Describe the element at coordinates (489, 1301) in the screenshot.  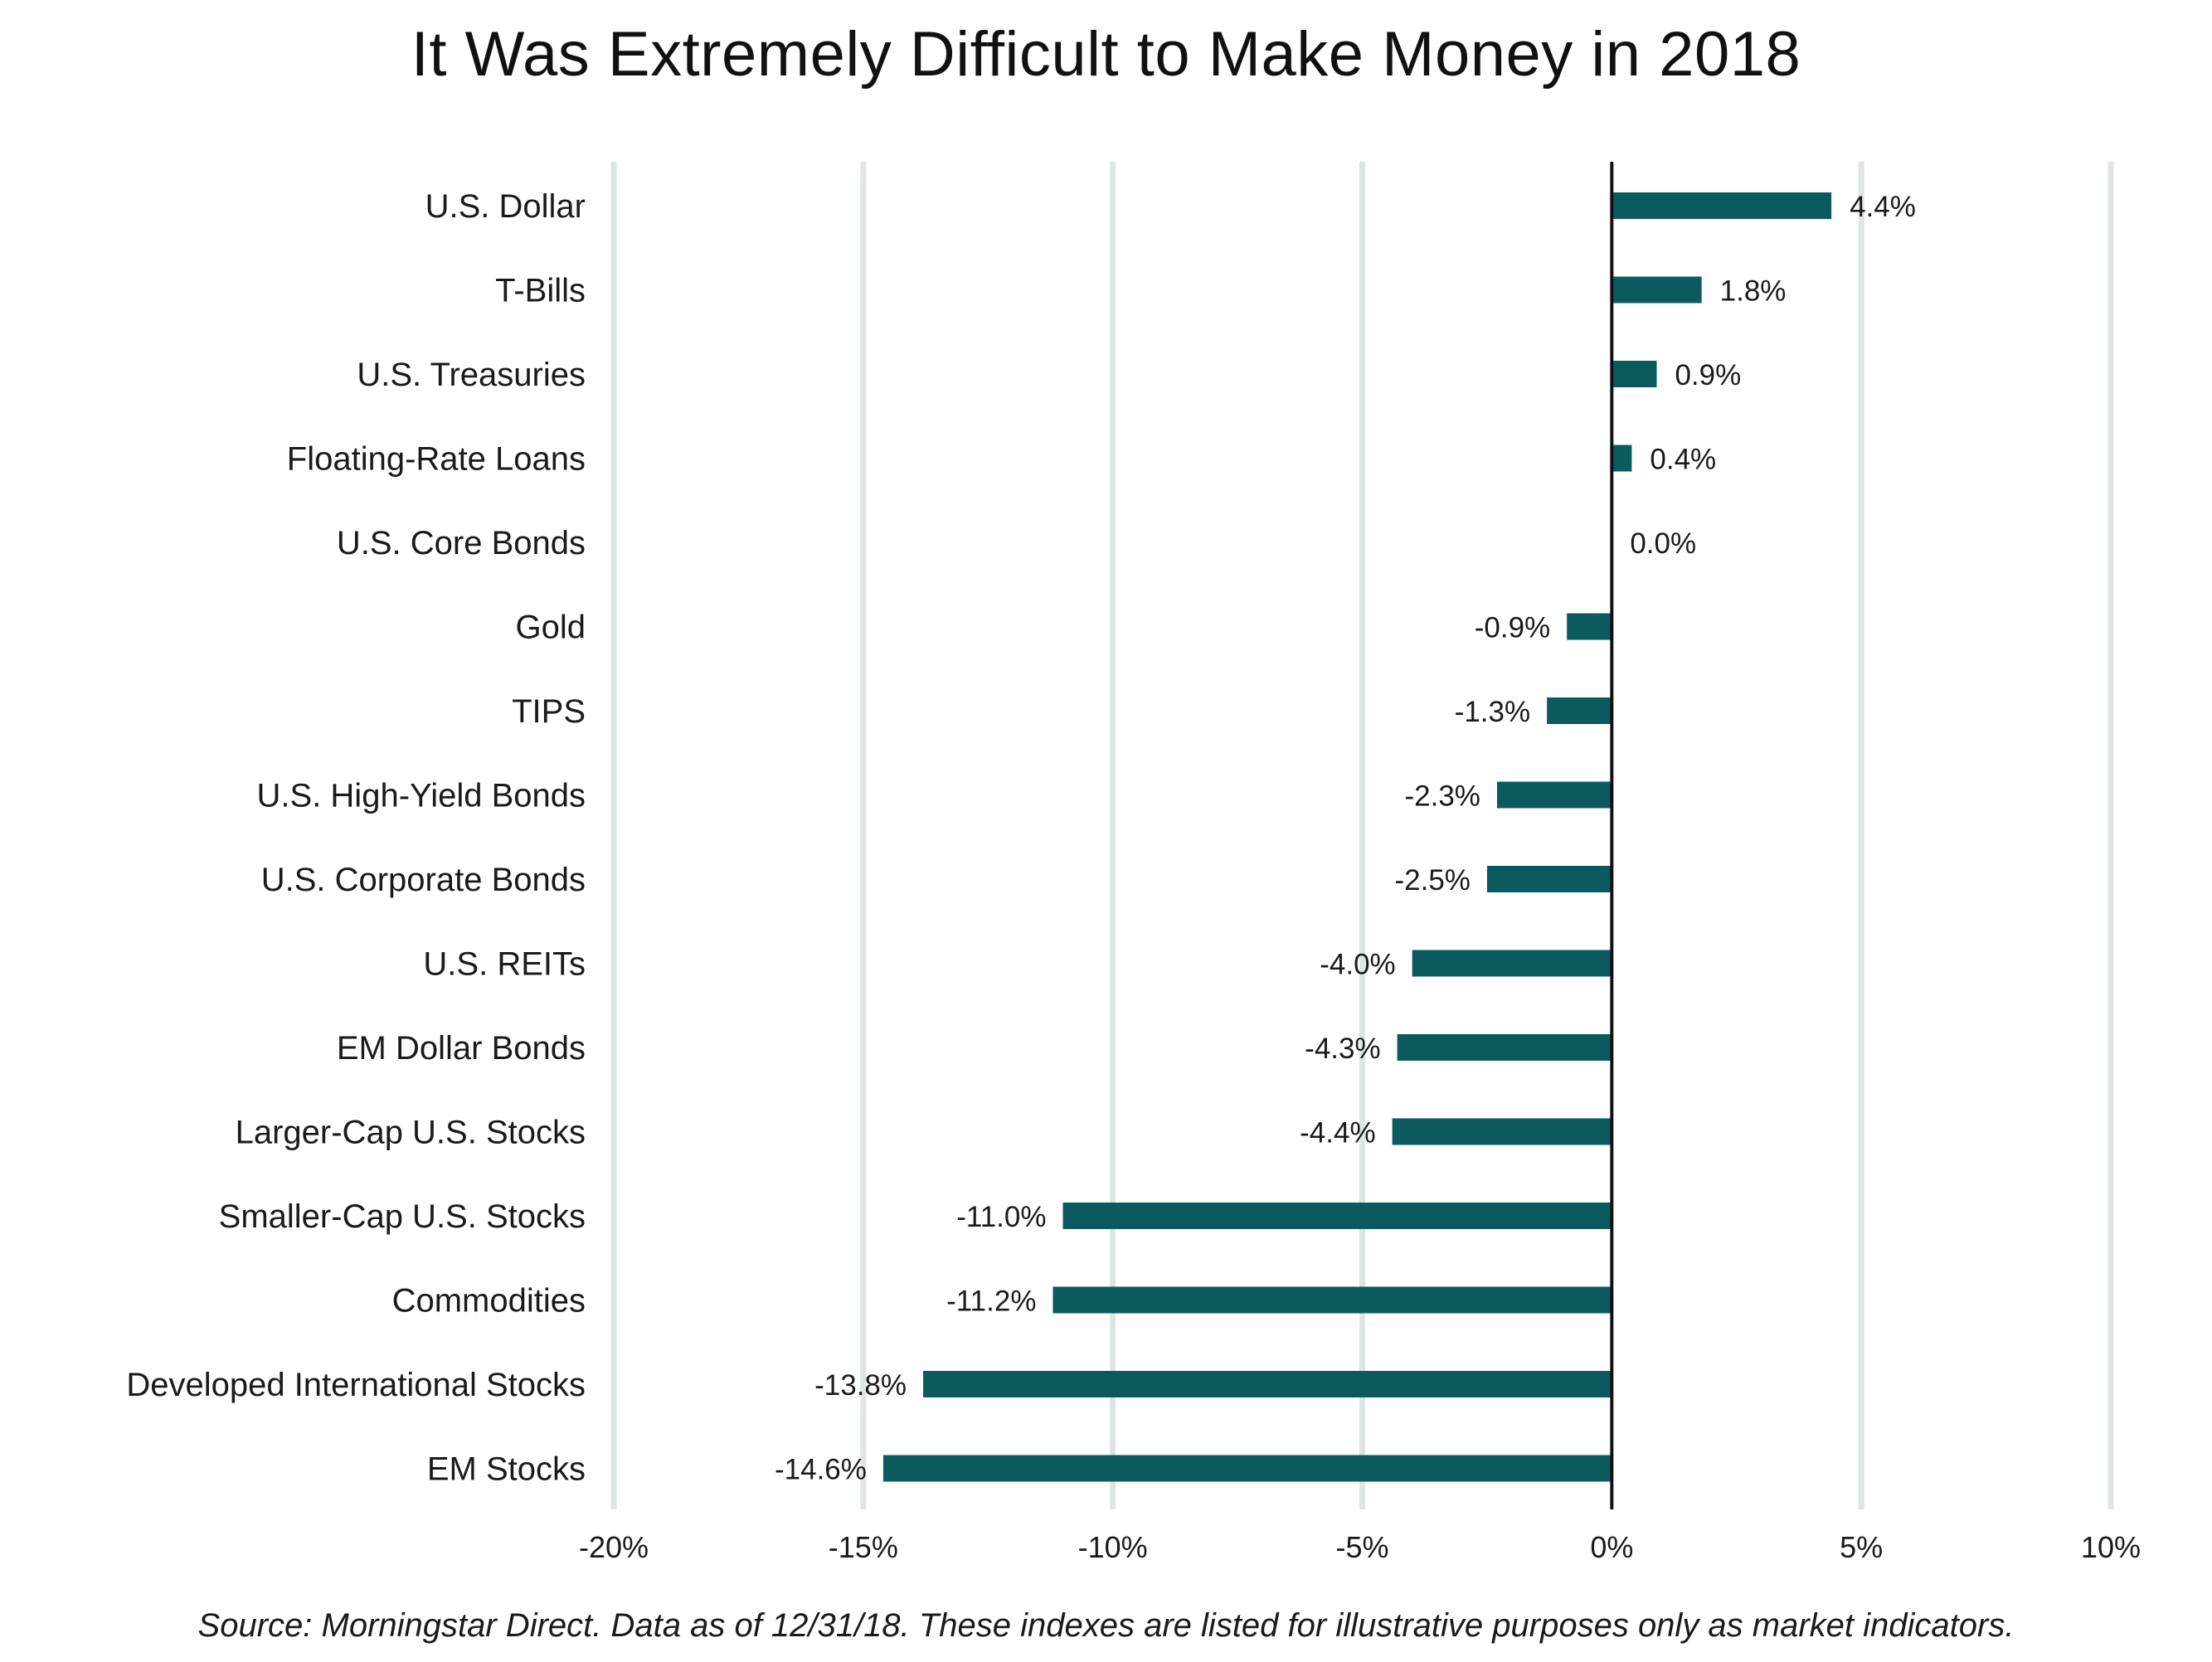
I see `category-label: Commodities` at that location.